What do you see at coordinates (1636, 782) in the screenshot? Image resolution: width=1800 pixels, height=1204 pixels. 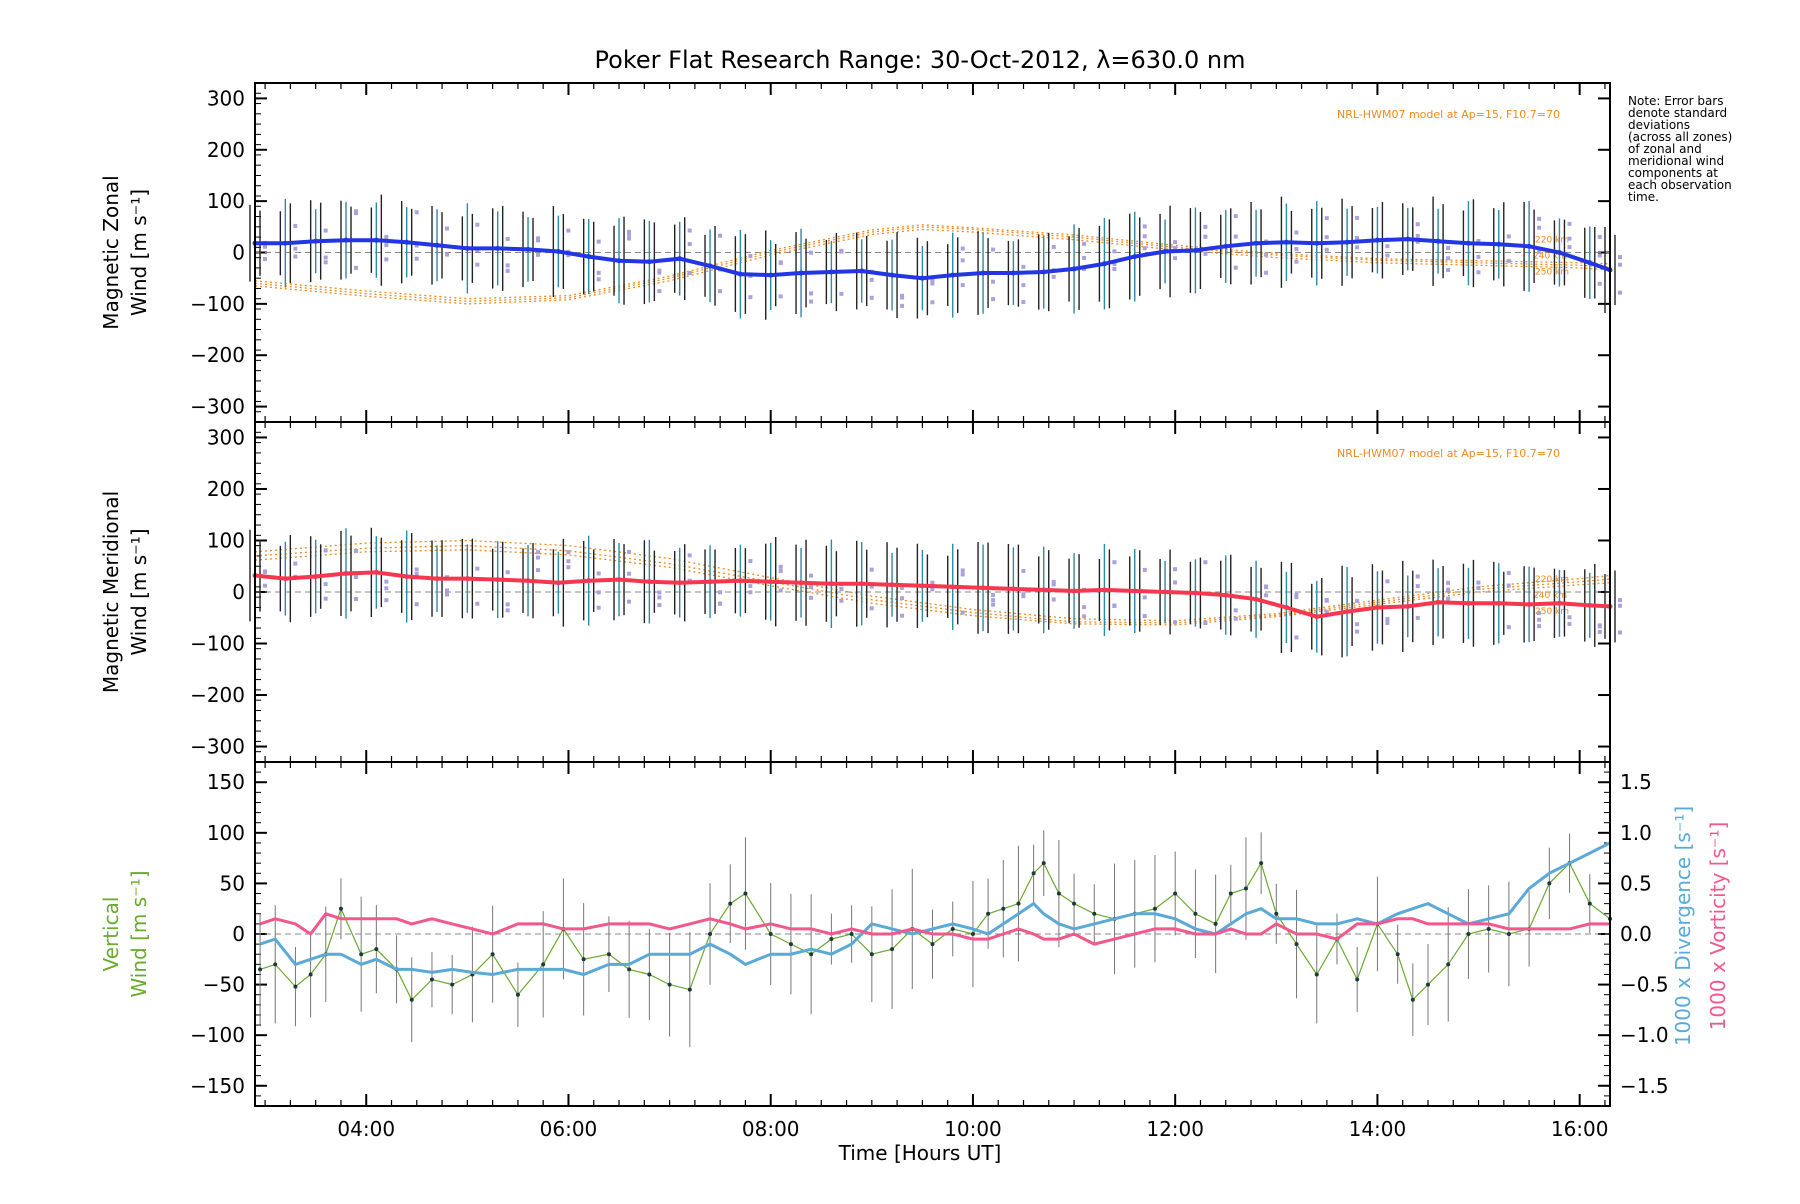 I see `y-tick-label: 1.5` at bounding box center [1636, 782].